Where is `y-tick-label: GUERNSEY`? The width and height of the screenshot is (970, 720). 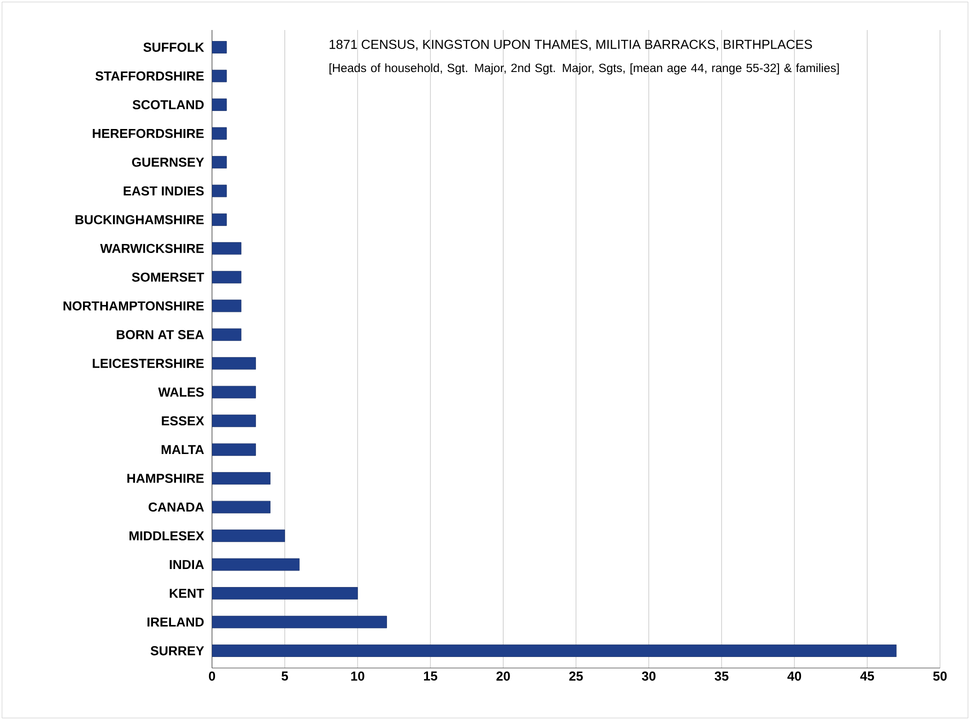
y-tick-label: GUERNSEY is located at coordinates (168, 162).